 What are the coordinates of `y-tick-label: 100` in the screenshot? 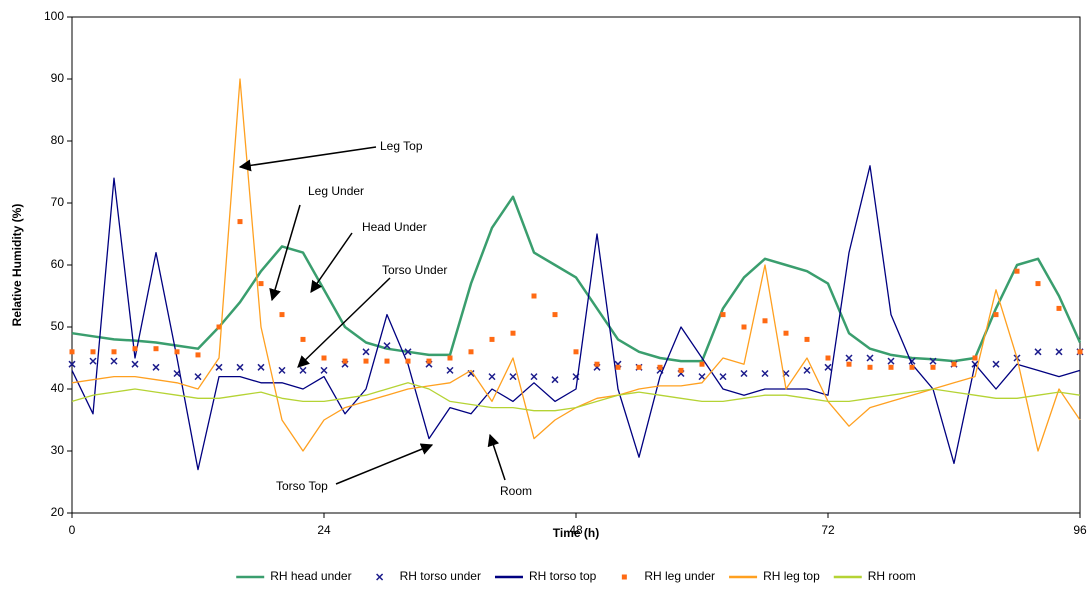 It's located at (54, 16).